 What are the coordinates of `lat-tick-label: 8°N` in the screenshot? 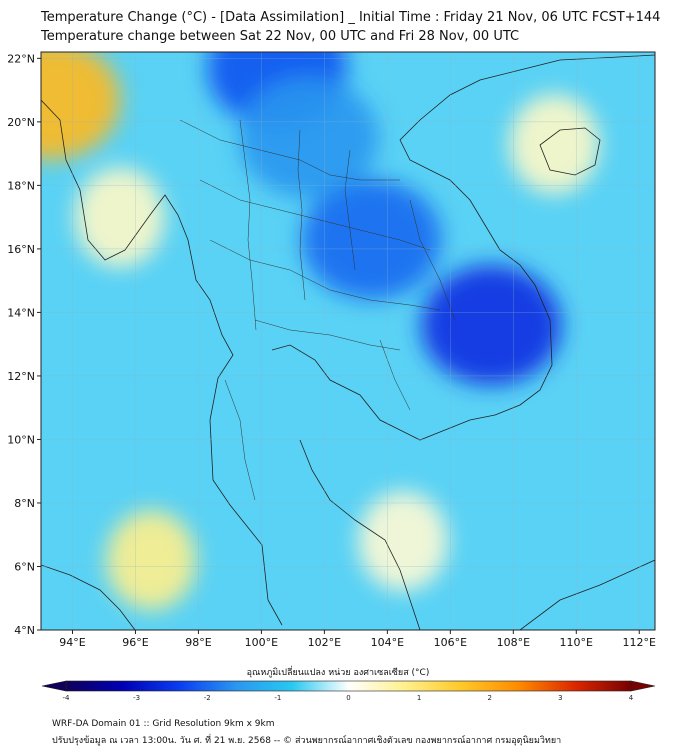 It's located at (24, 503).